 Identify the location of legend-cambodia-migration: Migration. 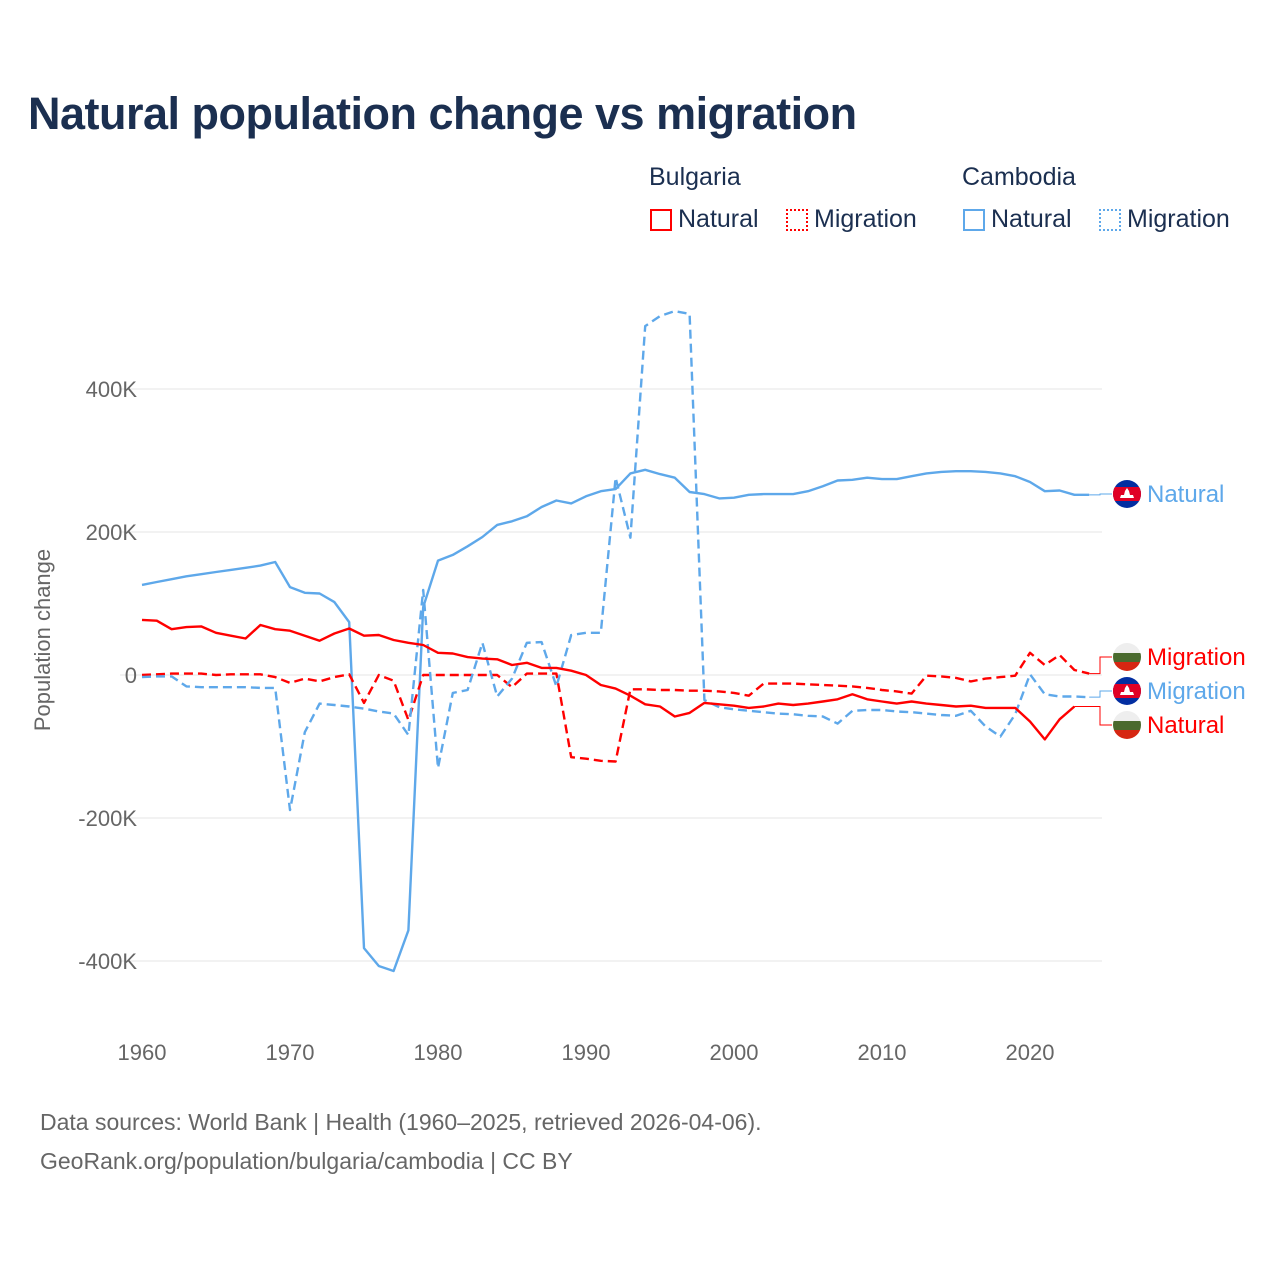
(1164, 219).